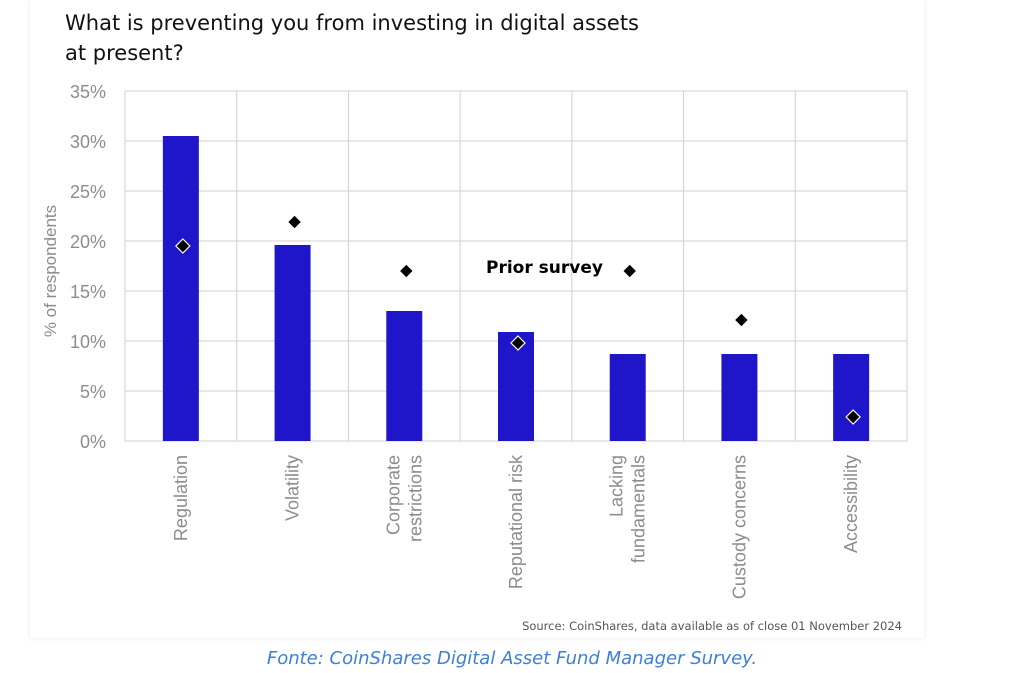  What do you see at coordinates (88, 342) in the screenshot?
I see `y-tick-label: 10%` at bounding box center [88, 342].